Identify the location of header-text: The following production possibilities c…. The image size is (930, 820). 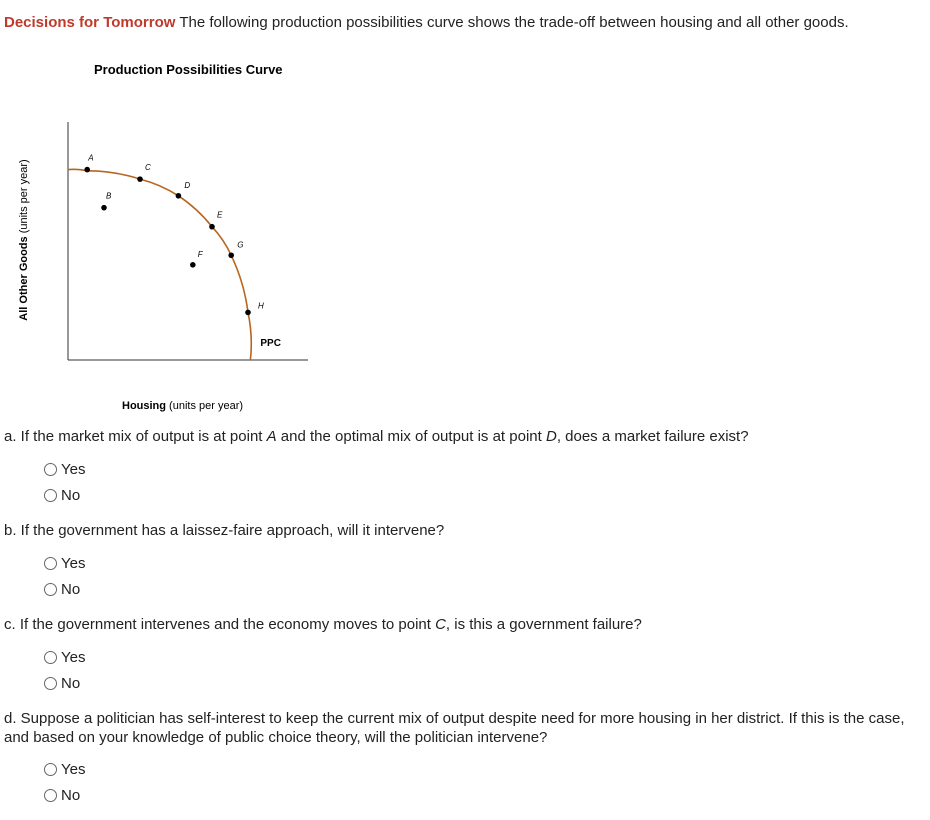
(512, 22).